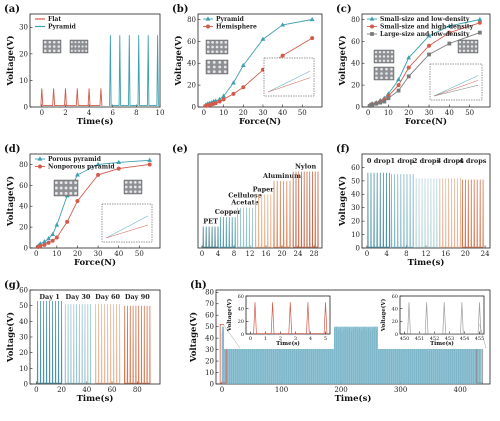 The image size is (500, 421). Describe the element at coordinates (425, 34) in the screenshot. I see `legend-label: Large-size and low-density` at that location.